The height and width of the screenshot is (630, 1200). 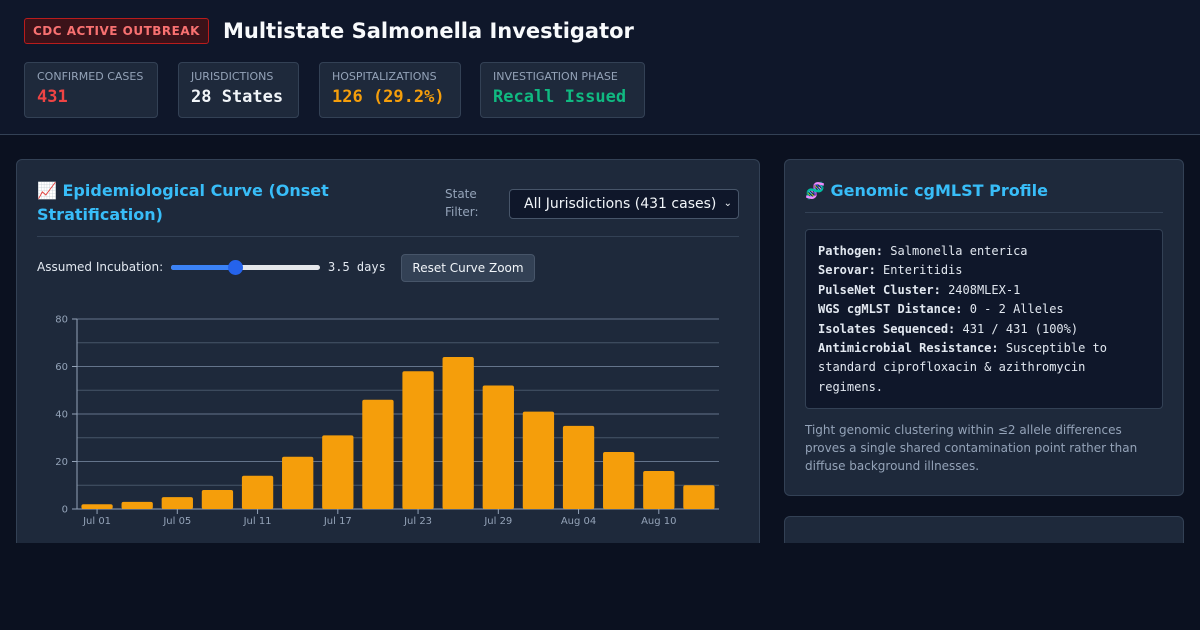 I want to click on page-bottom, so click(x=600, y=586).